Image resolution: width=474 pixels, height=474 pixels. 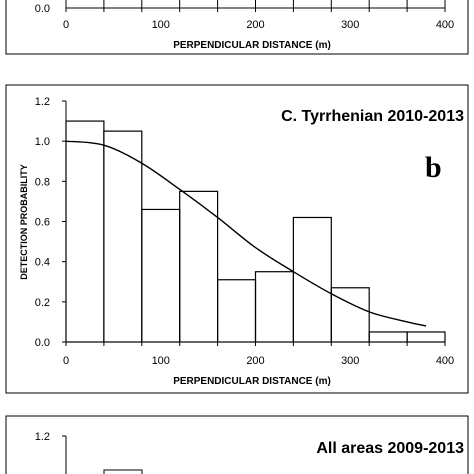 What do you see at coordinates (445, 25) in the screenshot?
I see `panel-top-xtick-label: 400` at bounding box center [445, 25].